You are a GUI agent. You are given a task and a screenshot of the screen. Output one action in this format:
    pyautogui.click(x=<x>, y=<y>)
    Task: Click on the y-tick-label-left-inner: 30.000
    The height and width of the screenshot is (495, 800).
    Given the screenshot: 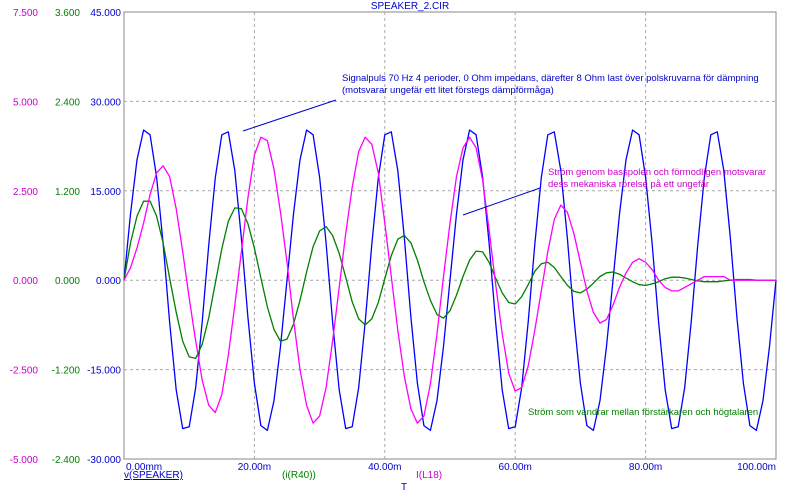 What is the action you would take?
    pyautogui.click(x=105, y=102)
    